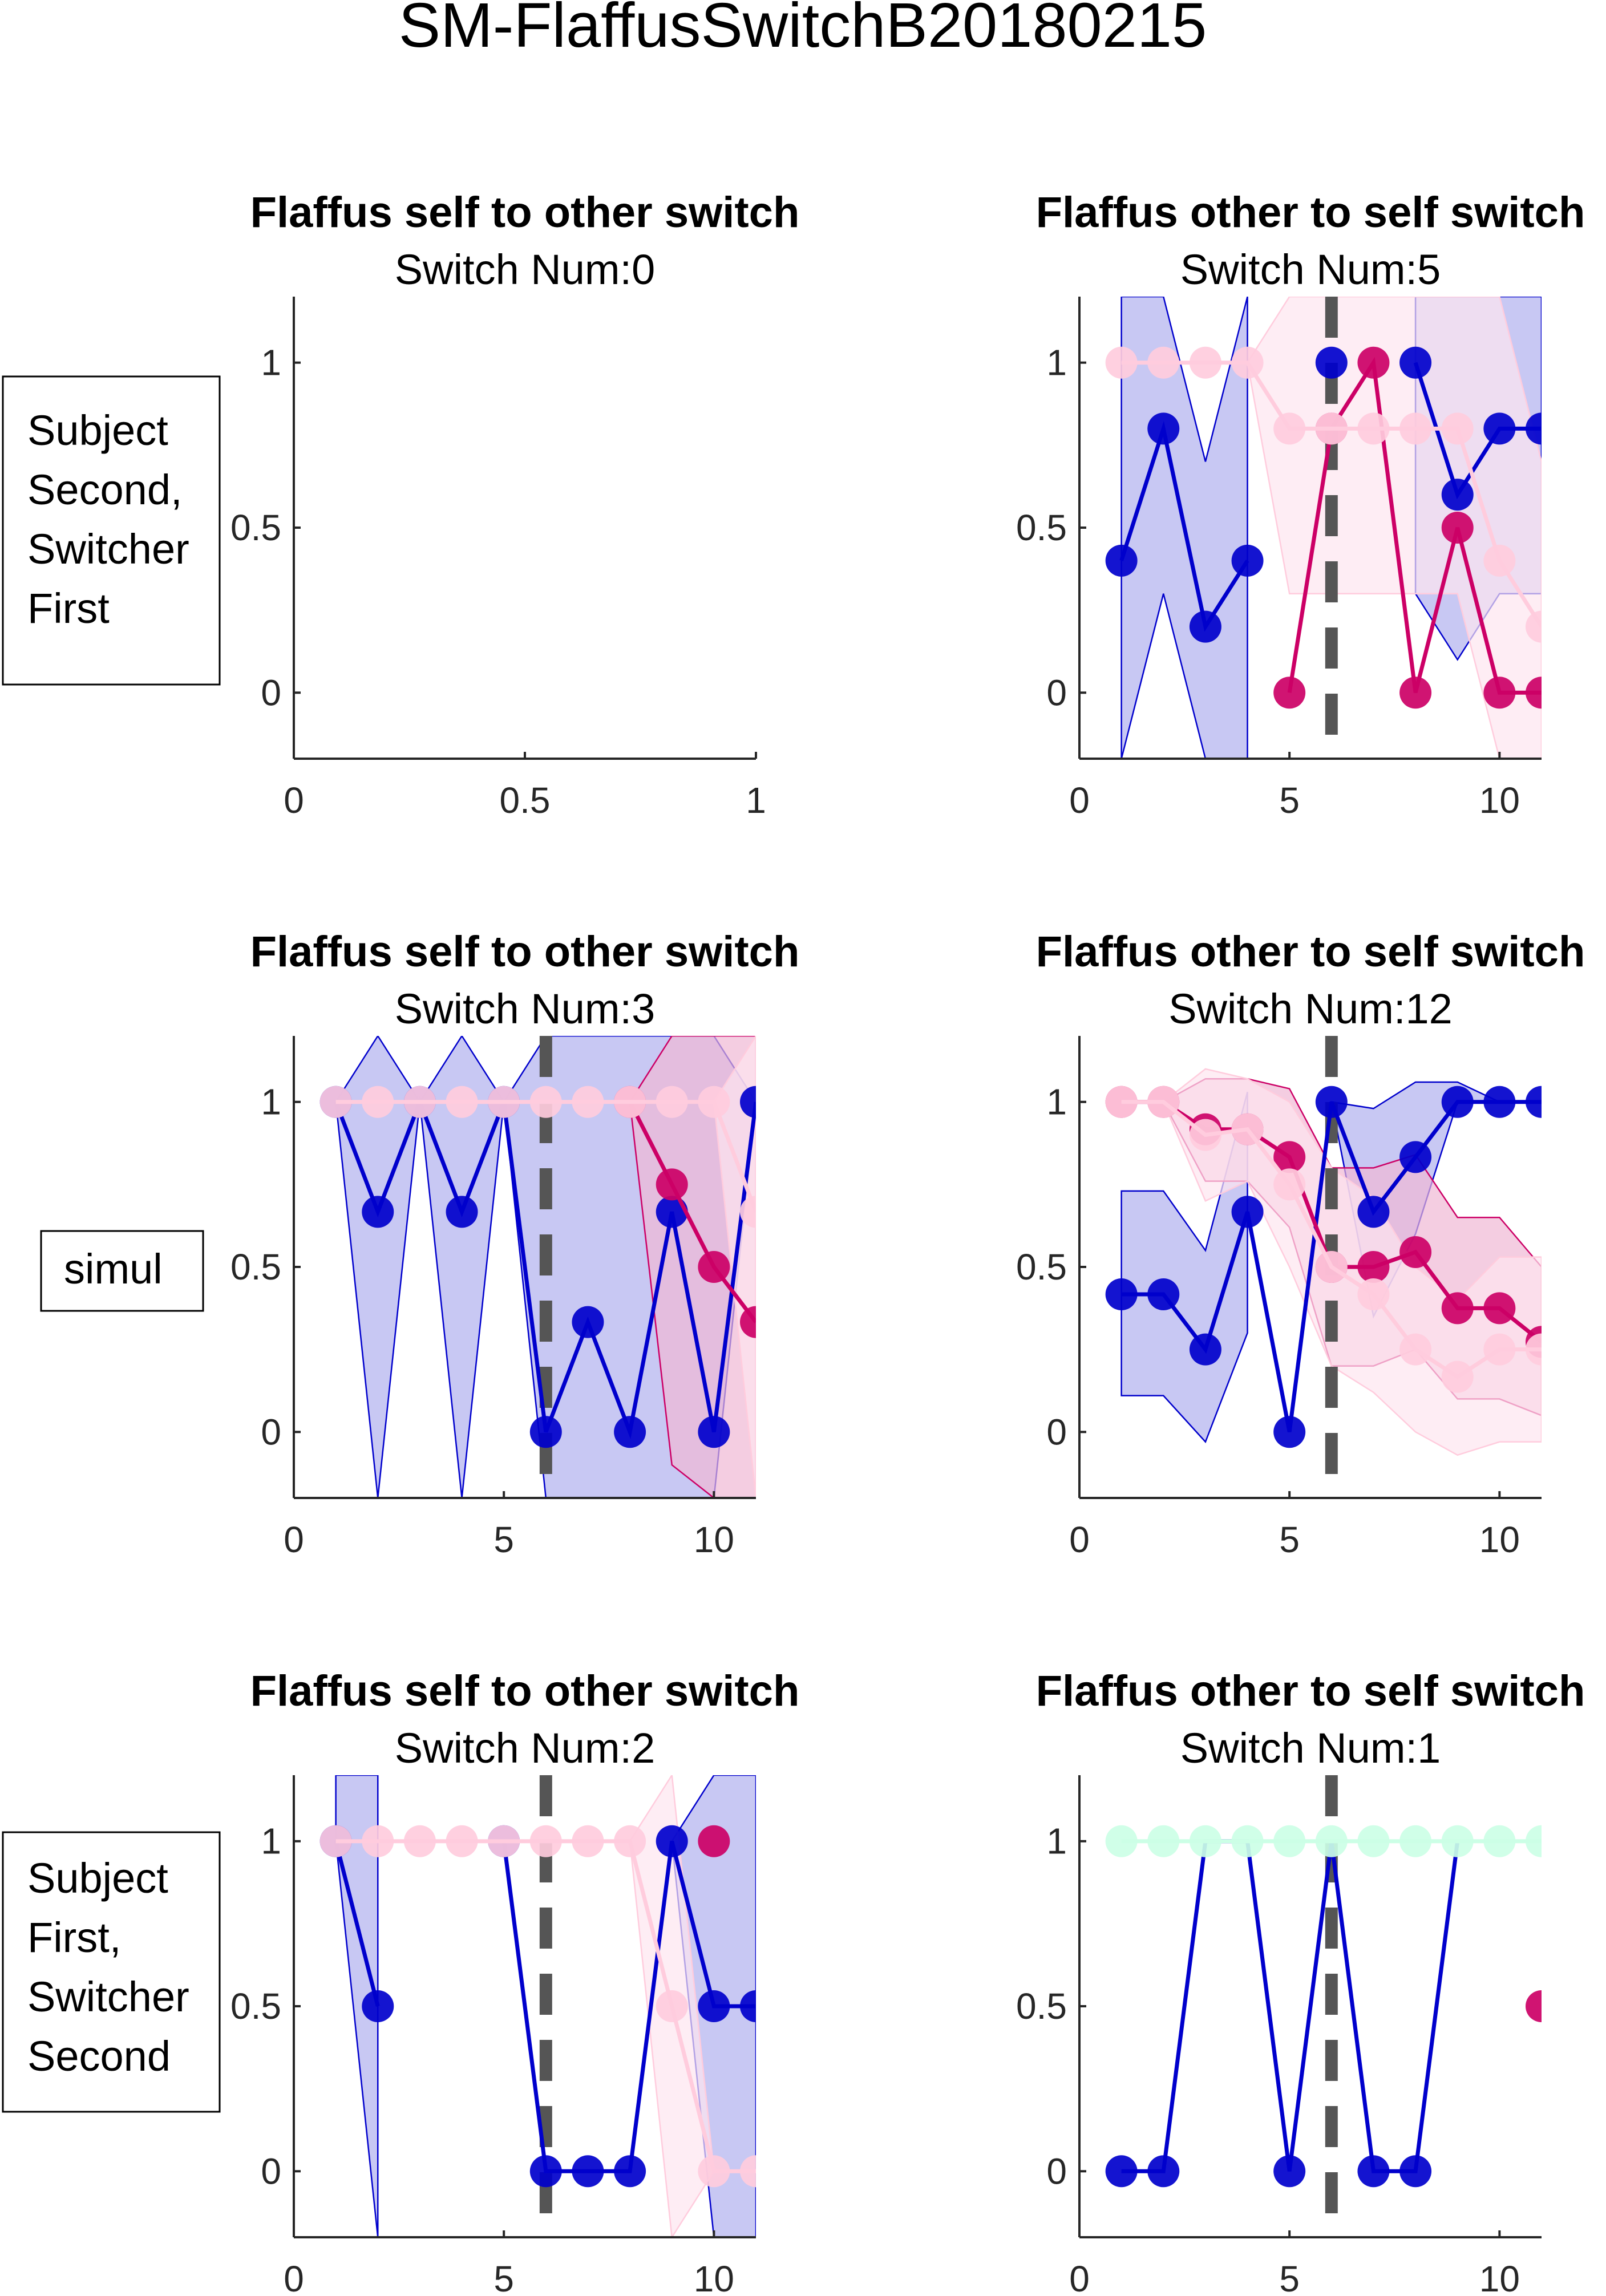 The image size is (1606, 2296). I want to click on series-line, so click(692, 1212).